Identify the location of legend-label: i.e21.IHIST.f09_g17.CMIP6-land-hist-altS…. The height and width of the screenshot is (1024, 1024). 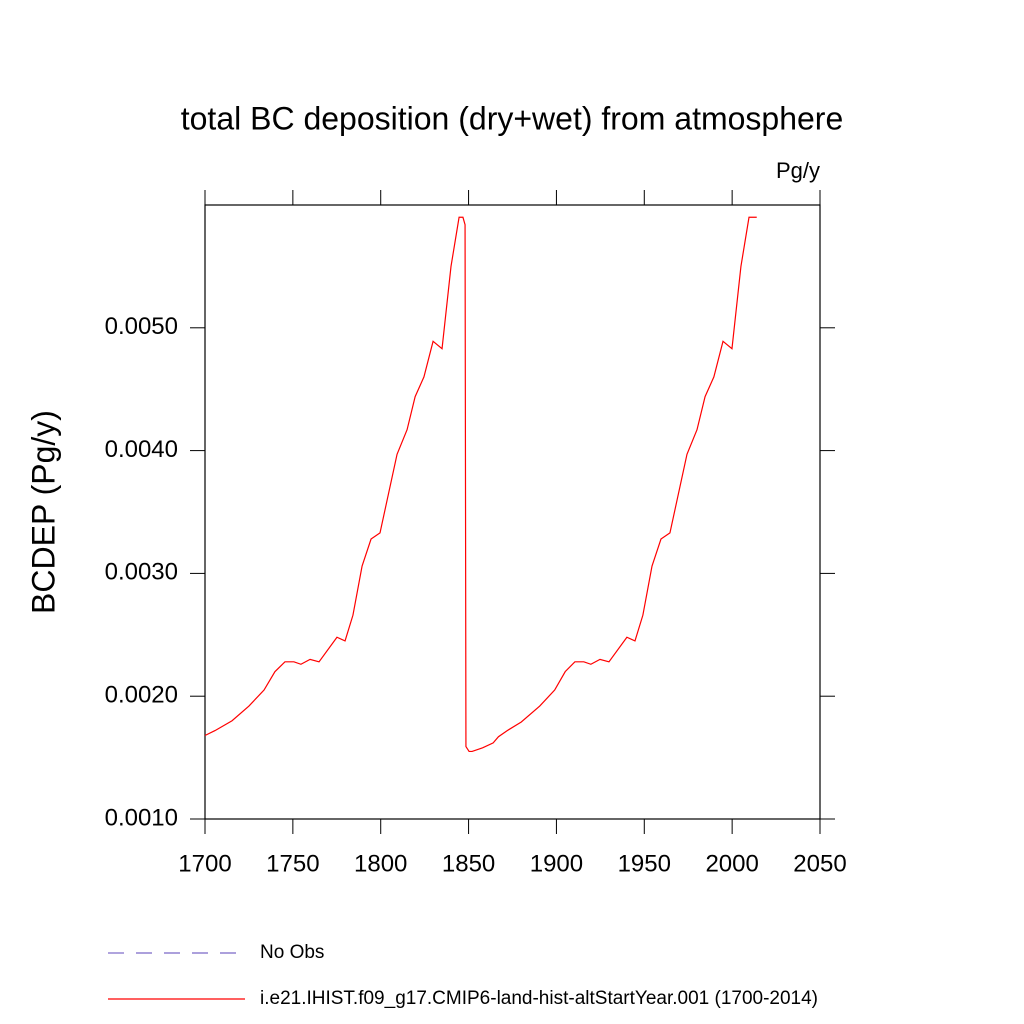
(539, 998).